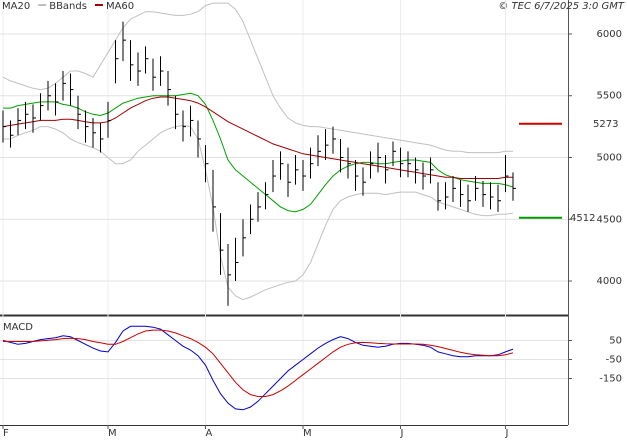 The image size is (627, 440). I want to click on level-label: 5273, so click(605, 124).